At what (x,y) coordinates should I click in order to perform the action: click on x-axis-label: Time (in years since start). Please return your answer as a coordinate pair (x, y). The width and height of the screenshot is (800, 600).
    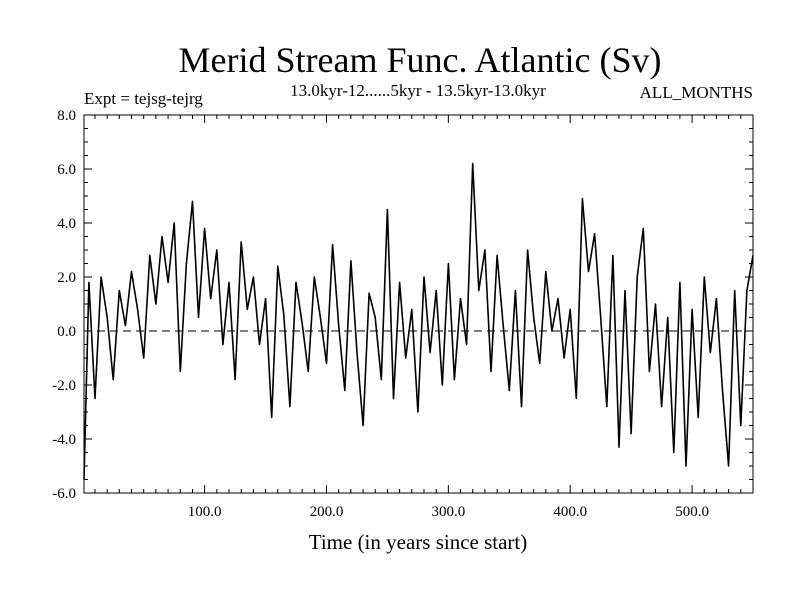
    Looking at the image, I should click on (418, 542).